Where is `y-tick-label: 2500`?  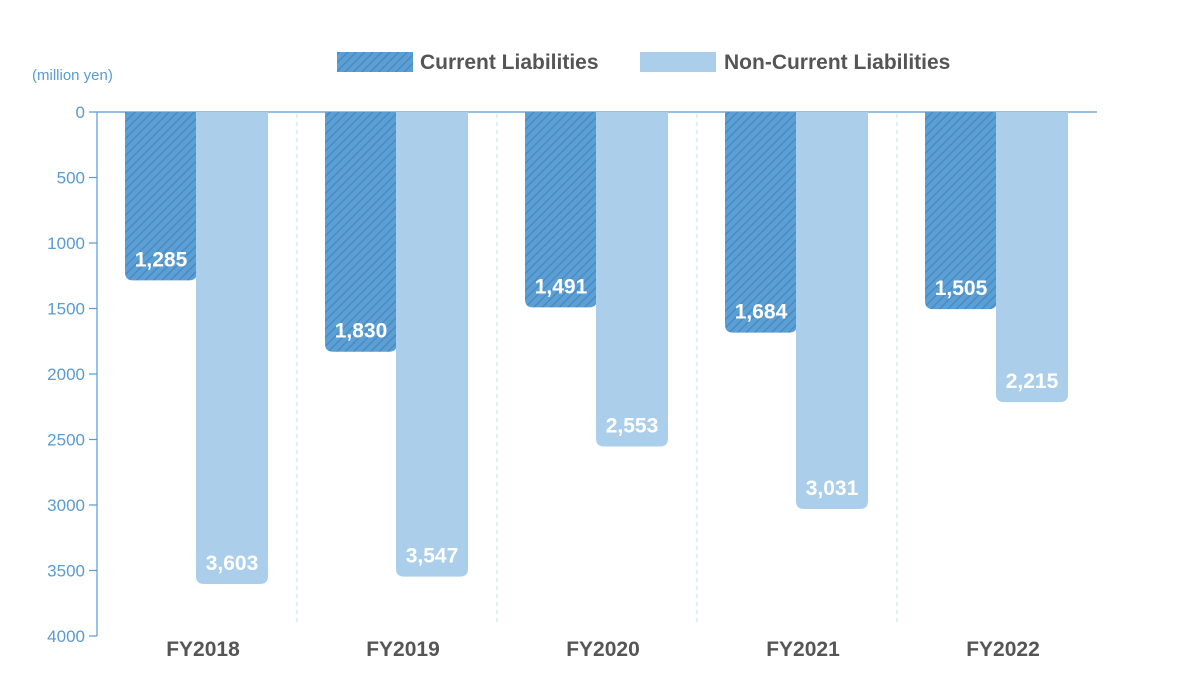 y-tick-label: 2500 is located at coordinates (66, 440).